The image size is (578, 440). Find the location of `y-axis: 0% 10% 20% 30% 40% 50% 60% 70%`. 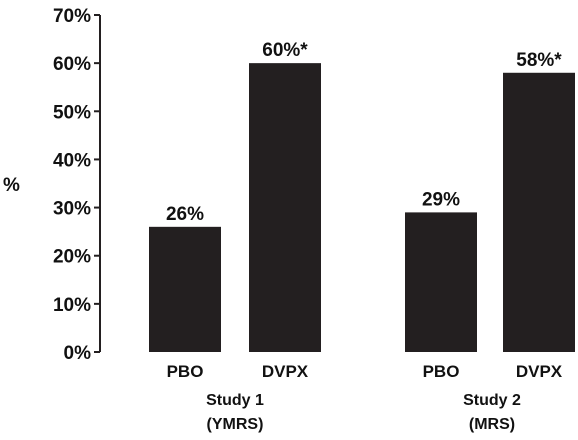

y-axis: 0% 10% 20% 30% 40% 50% 60% 70% is located at coordinates (77, 185).